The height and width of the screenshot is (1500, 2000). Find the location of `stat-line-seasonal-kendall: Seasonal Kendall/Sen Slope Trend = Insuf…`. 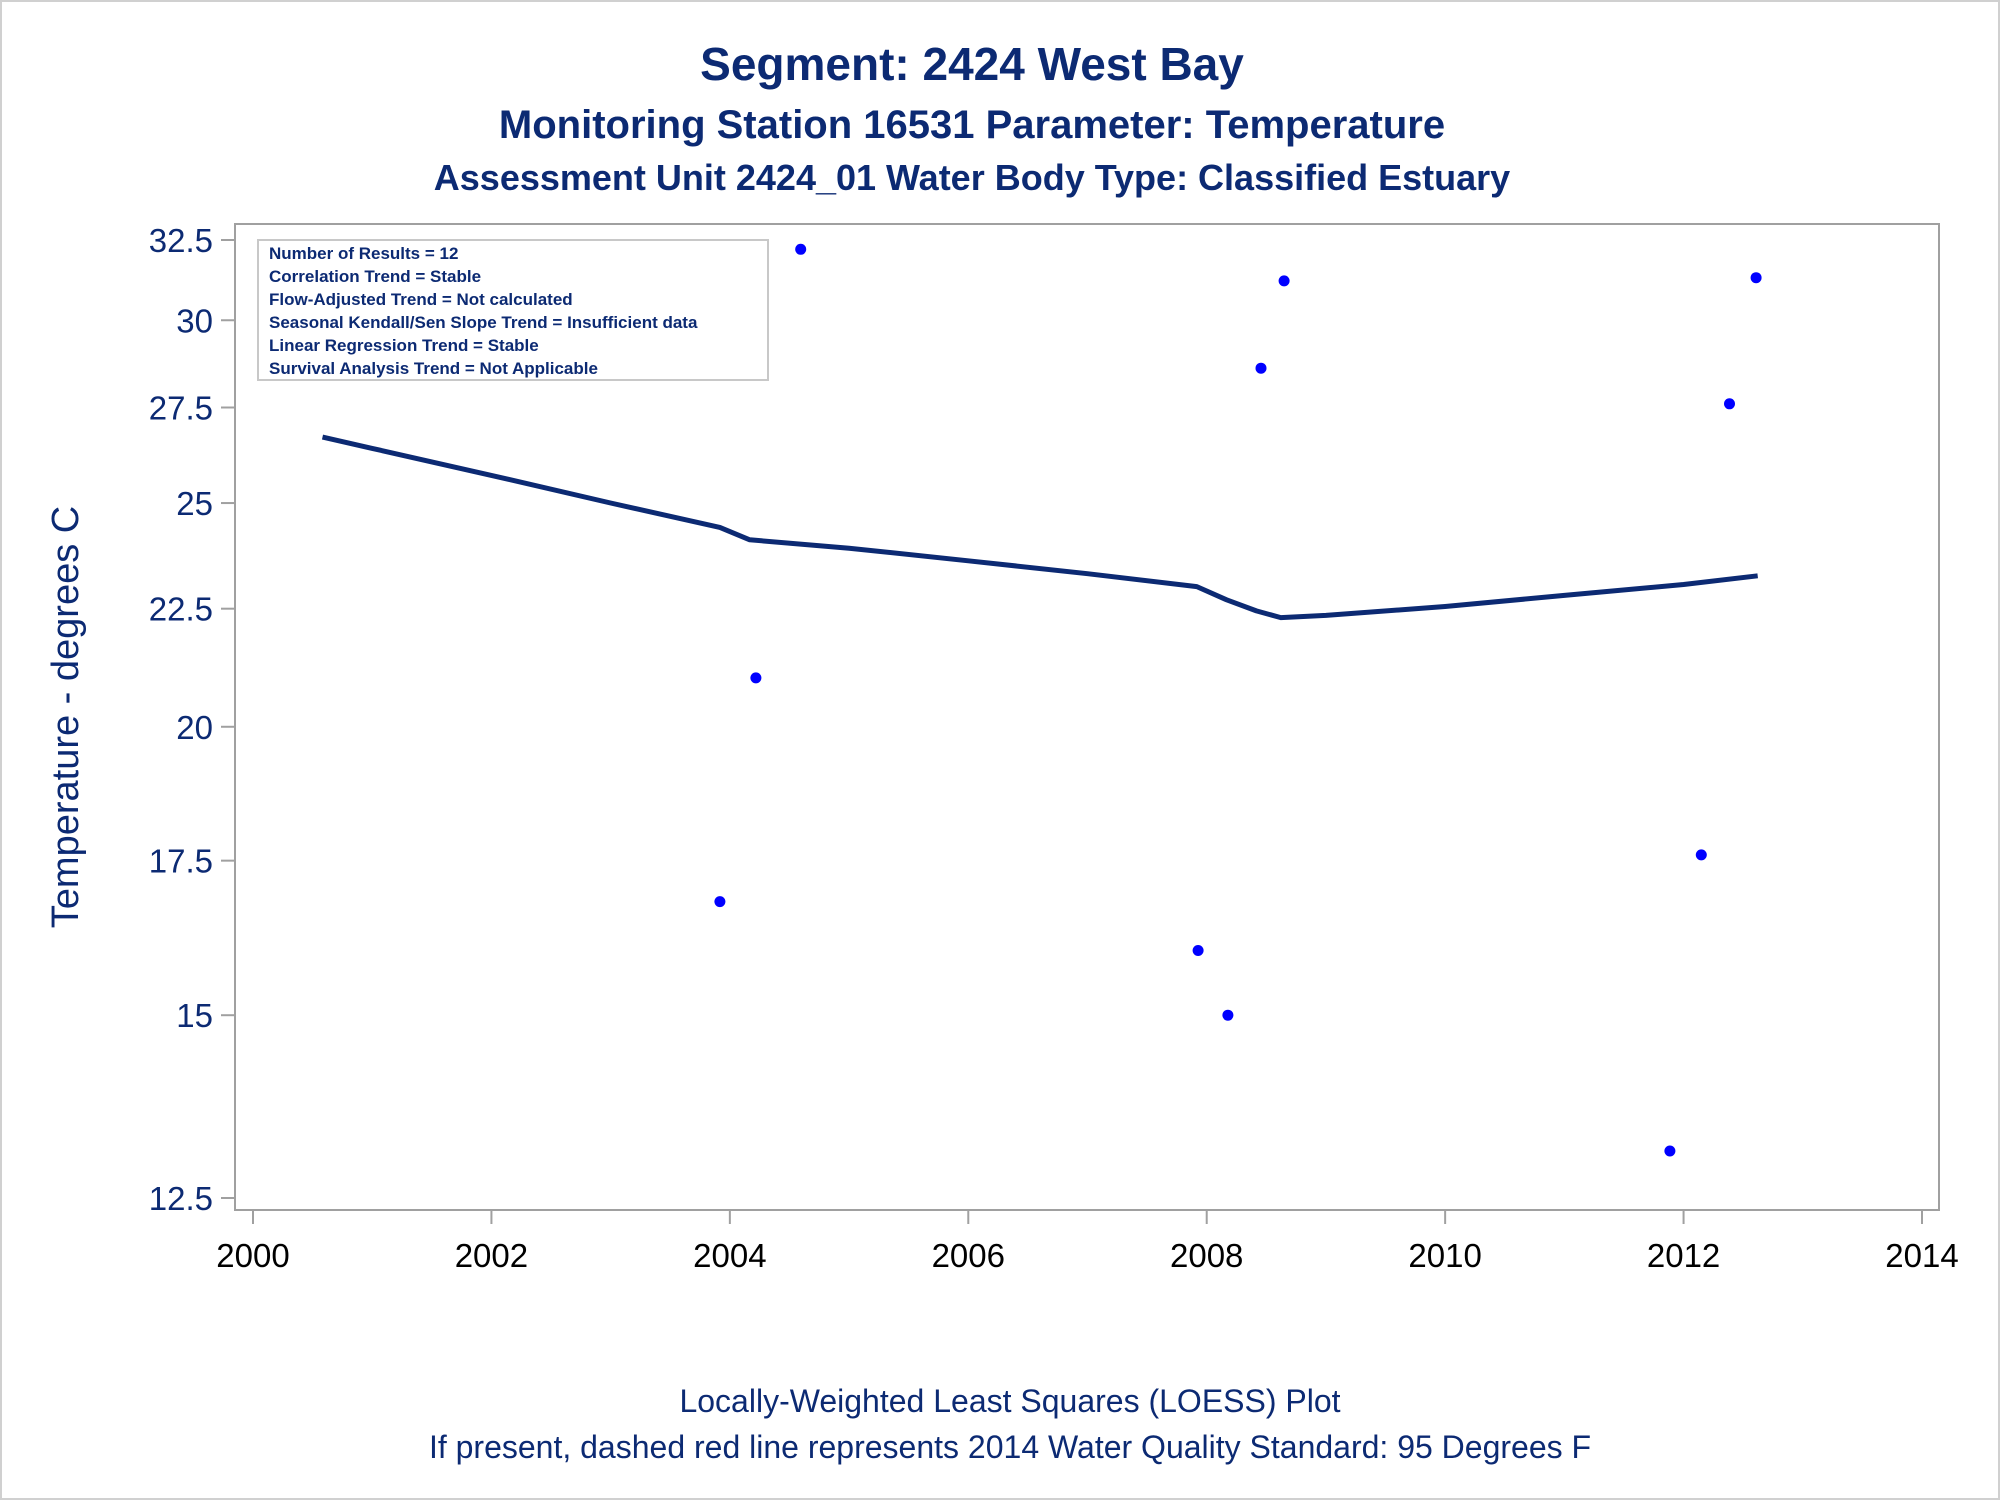

stat-line-seasonal-kendall: Seasonal Kendall/Sen Slope Trend = Insuf… is located at coordinates (483, 322).